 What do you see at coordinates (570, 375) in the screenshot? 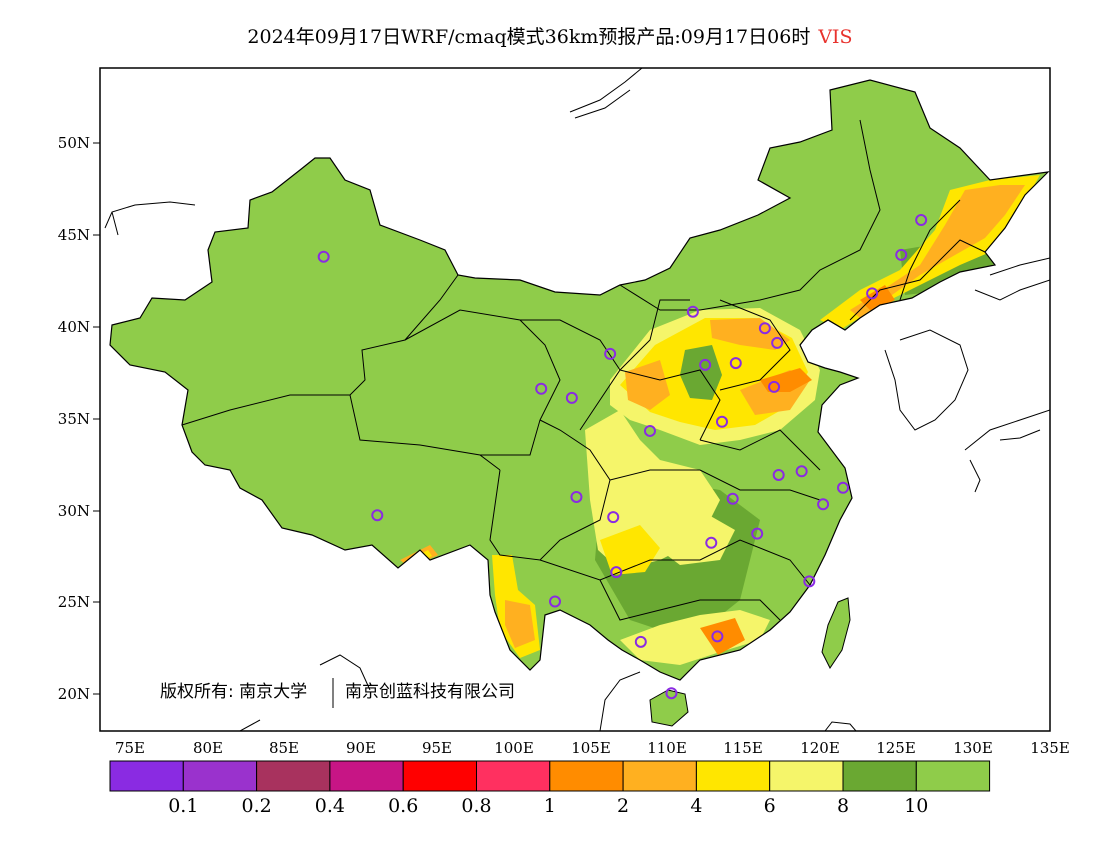
I see `border-gansu` at bounding box center [570, 375].